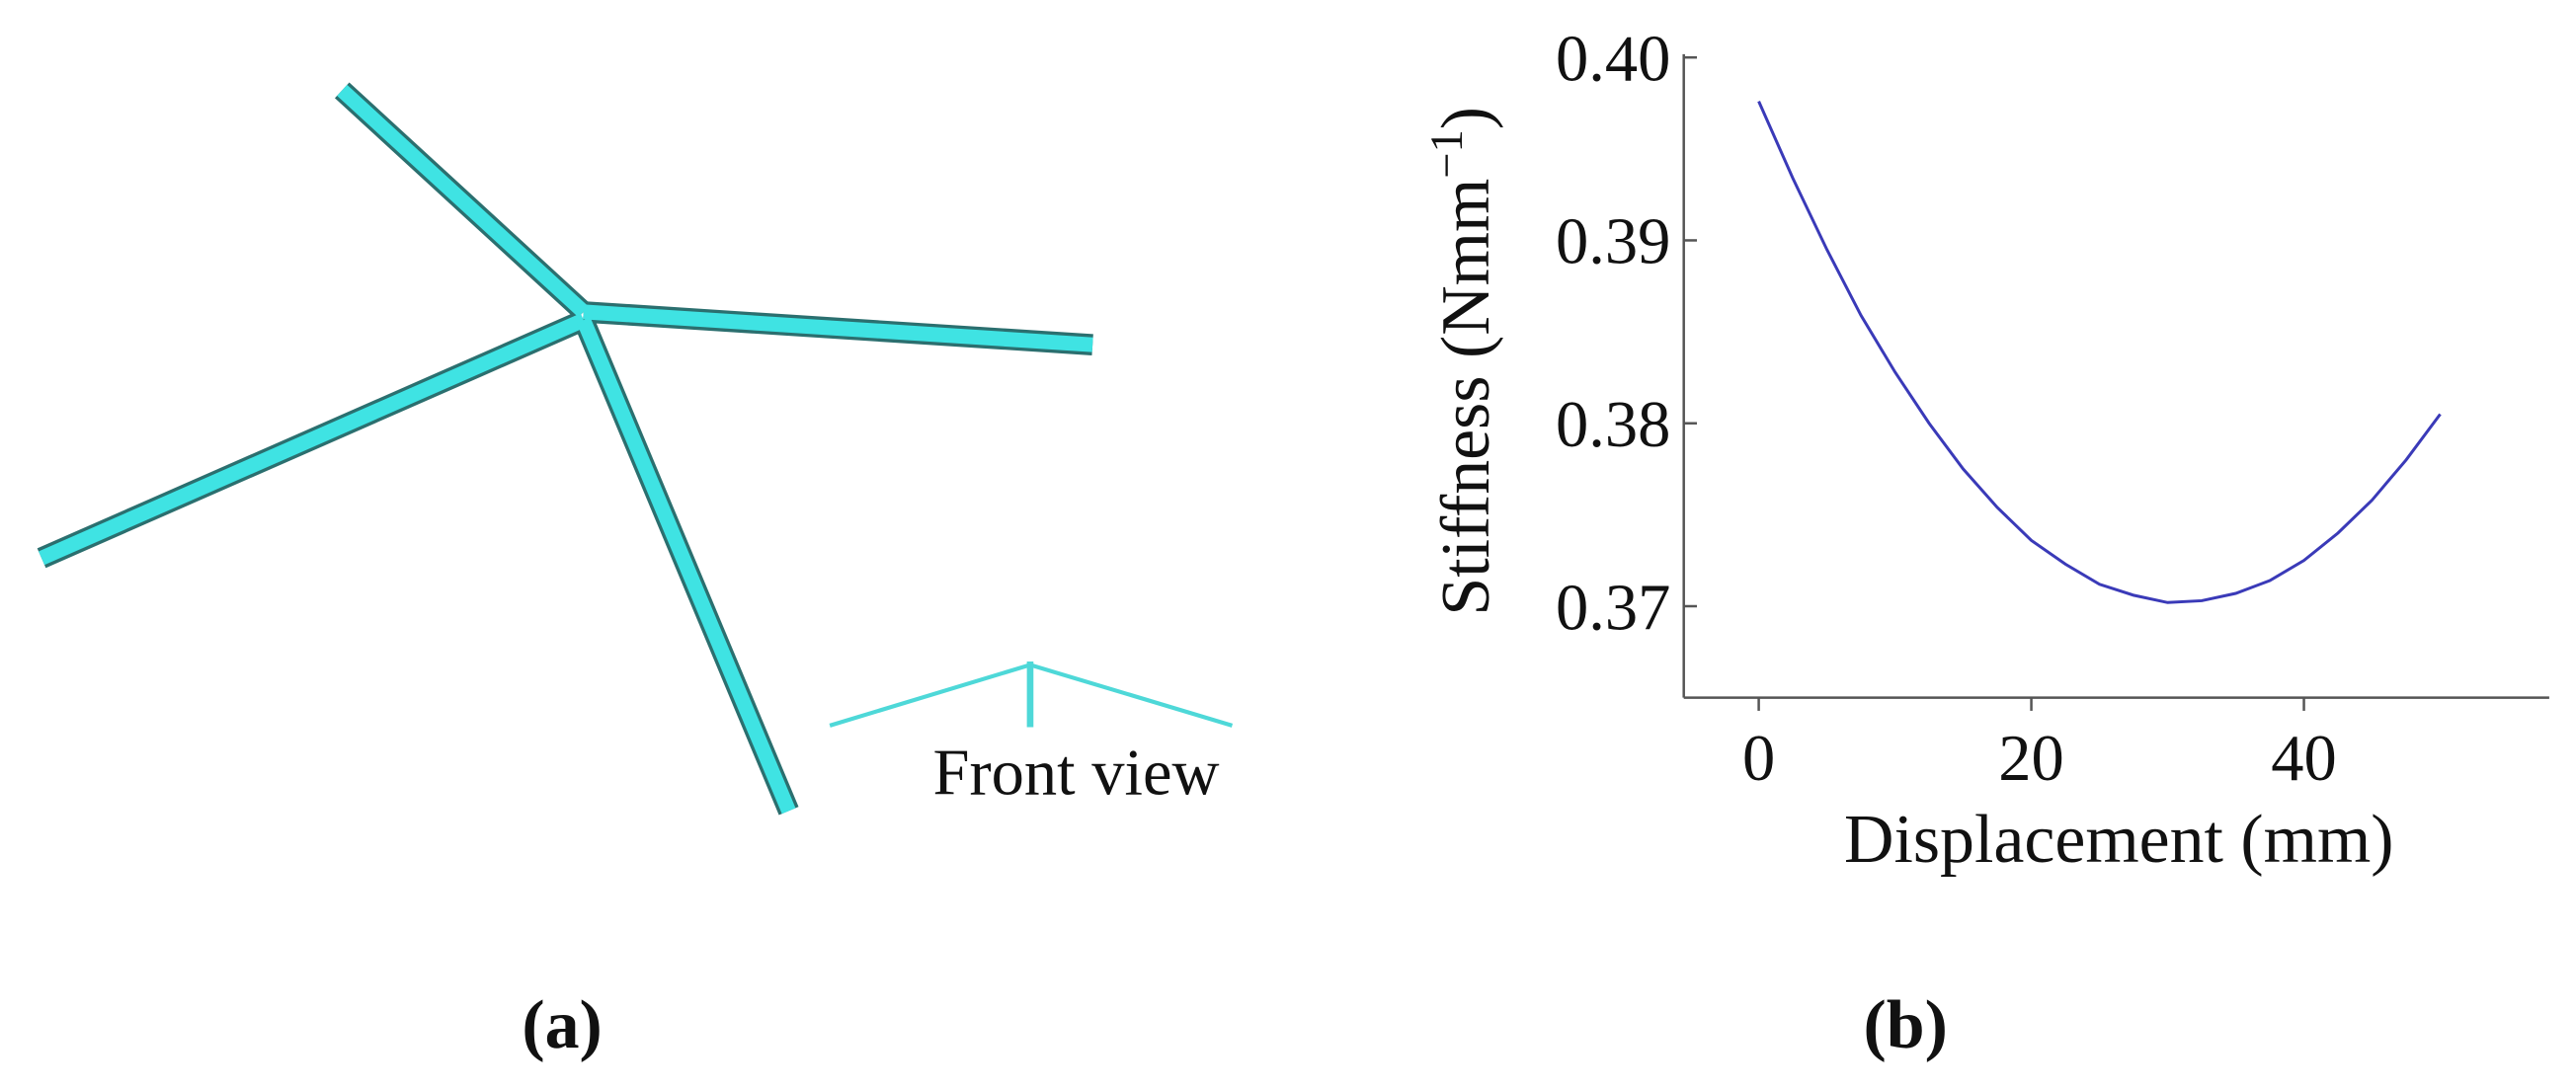 Image resolution: width=2576 pixels, height=1090 pixels. What do you see at coordinates (1905, 1025) in the screenshot?
I see `panel-label: (b)` at bounding box center [1905, 1025].